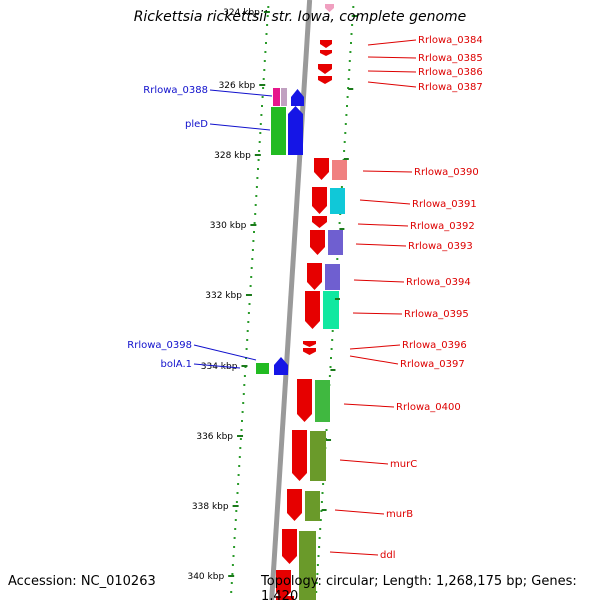 This screenshot has height=600, width=600. I want to click on gene-label-forward: Rrlowa_0388, so click(175, 90).